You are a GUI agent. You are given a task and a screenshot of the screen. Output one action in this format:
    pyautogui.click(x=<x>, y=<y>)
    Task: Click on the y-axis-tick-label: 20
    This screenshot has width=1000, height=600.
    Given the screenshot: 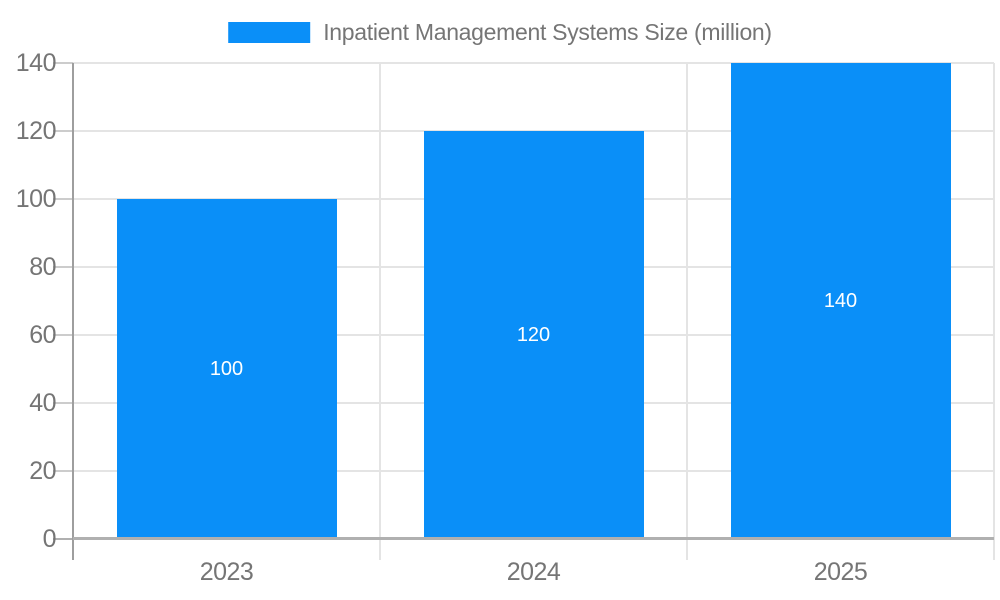 What is the action you would take?
    pyautogui.click(x=42, y=471)
    